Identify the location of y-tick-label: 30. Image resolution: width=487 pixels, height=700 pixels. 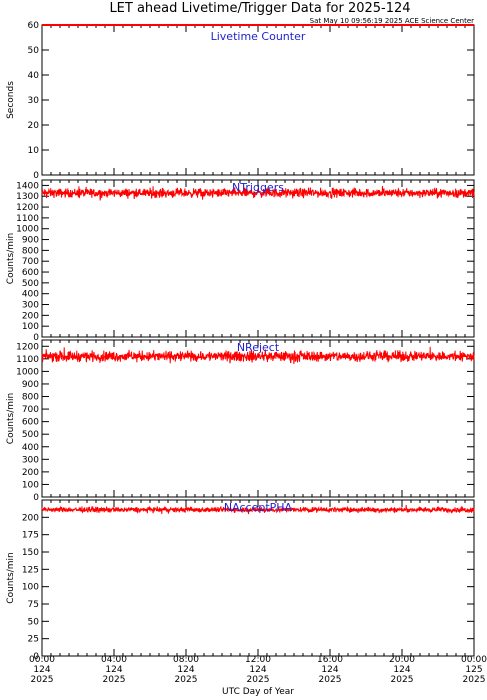
(34, 101).